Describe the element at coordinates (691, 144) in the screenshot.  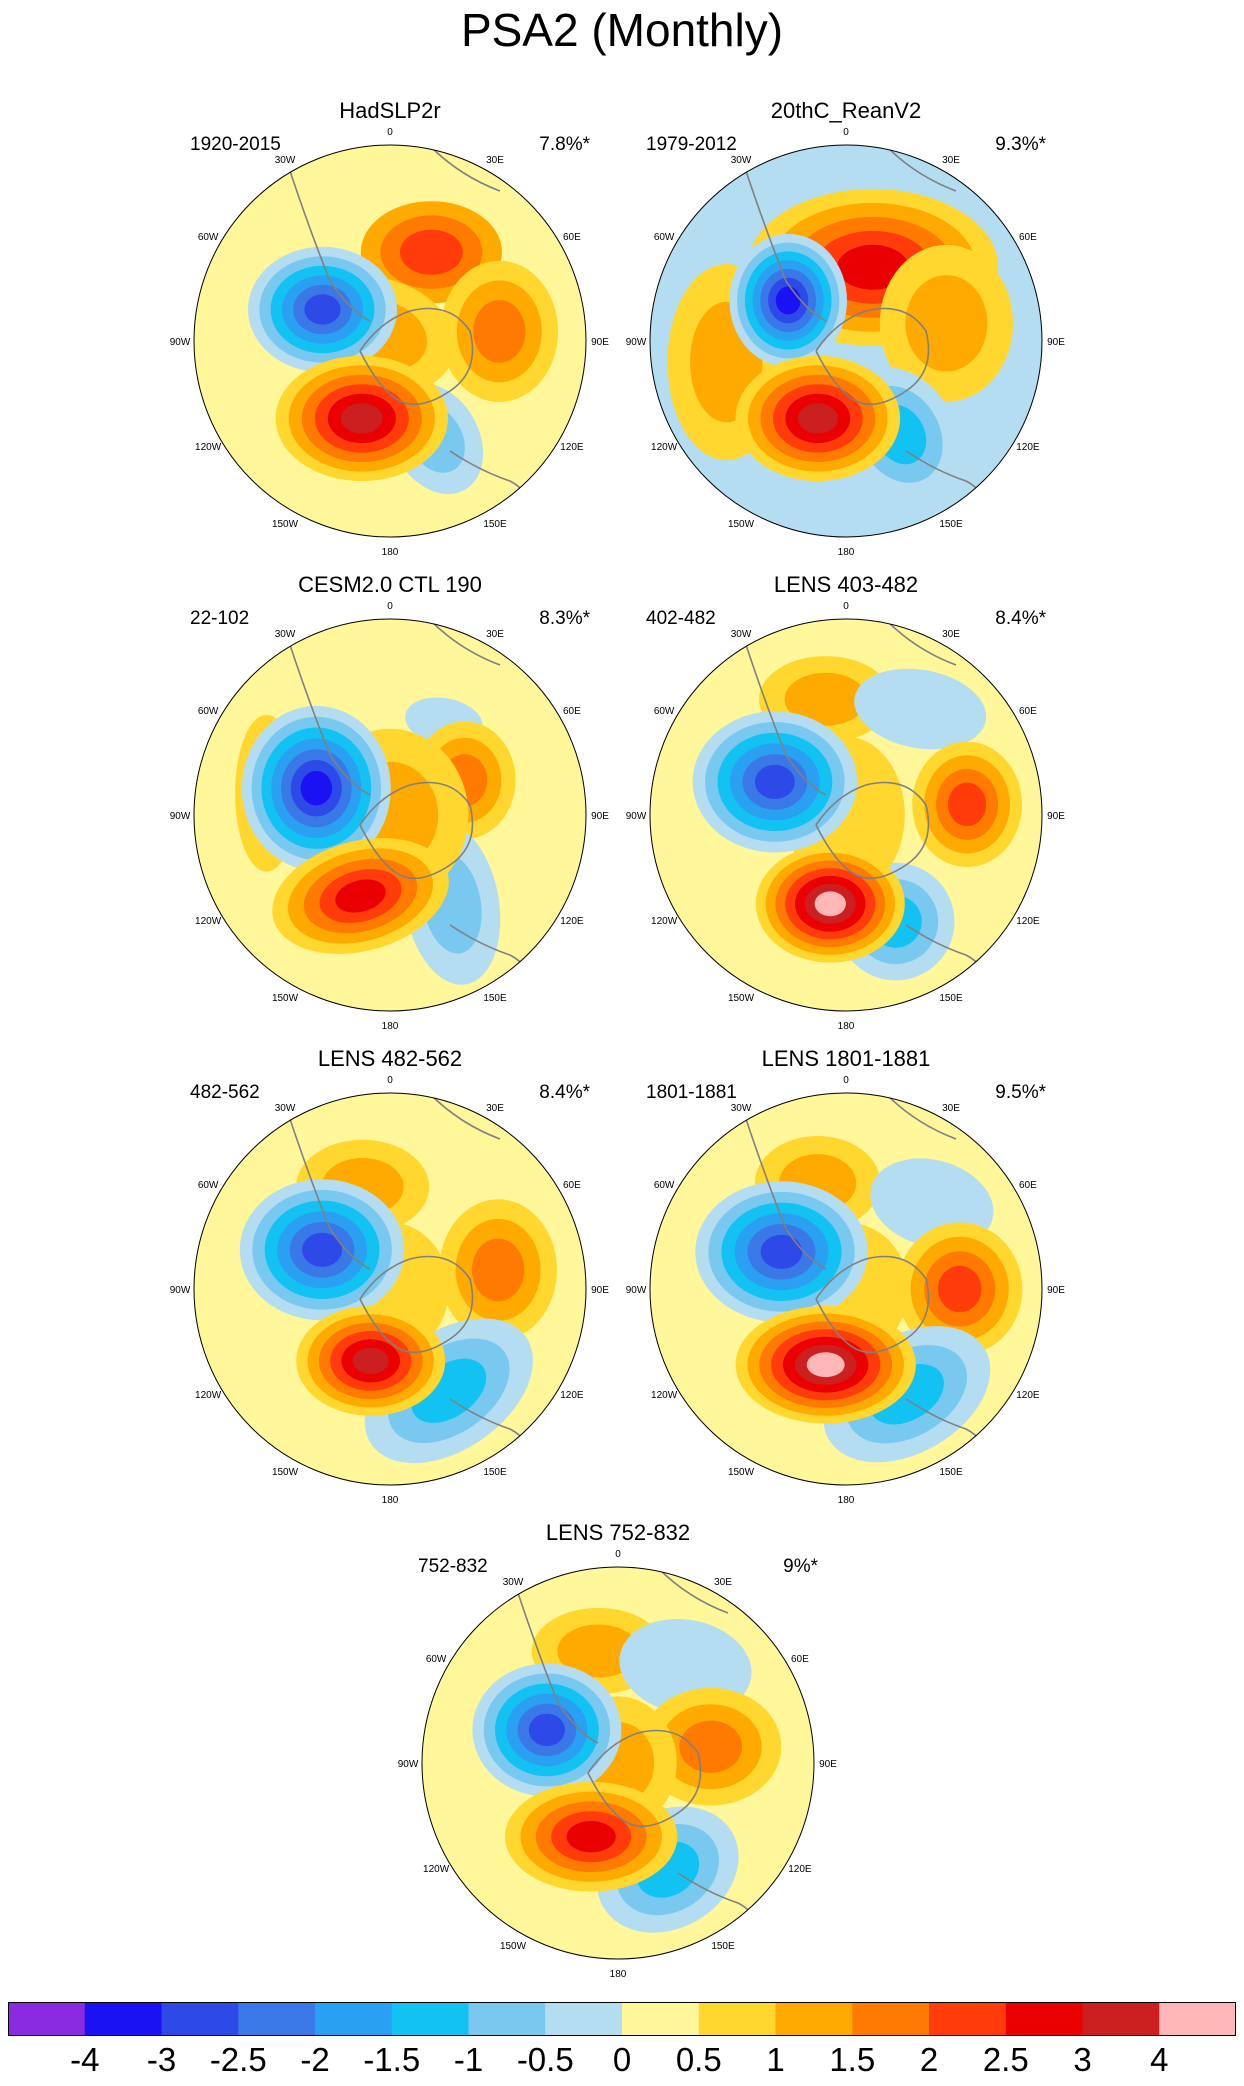
I see `panel-years: 1979-2012` at that location.